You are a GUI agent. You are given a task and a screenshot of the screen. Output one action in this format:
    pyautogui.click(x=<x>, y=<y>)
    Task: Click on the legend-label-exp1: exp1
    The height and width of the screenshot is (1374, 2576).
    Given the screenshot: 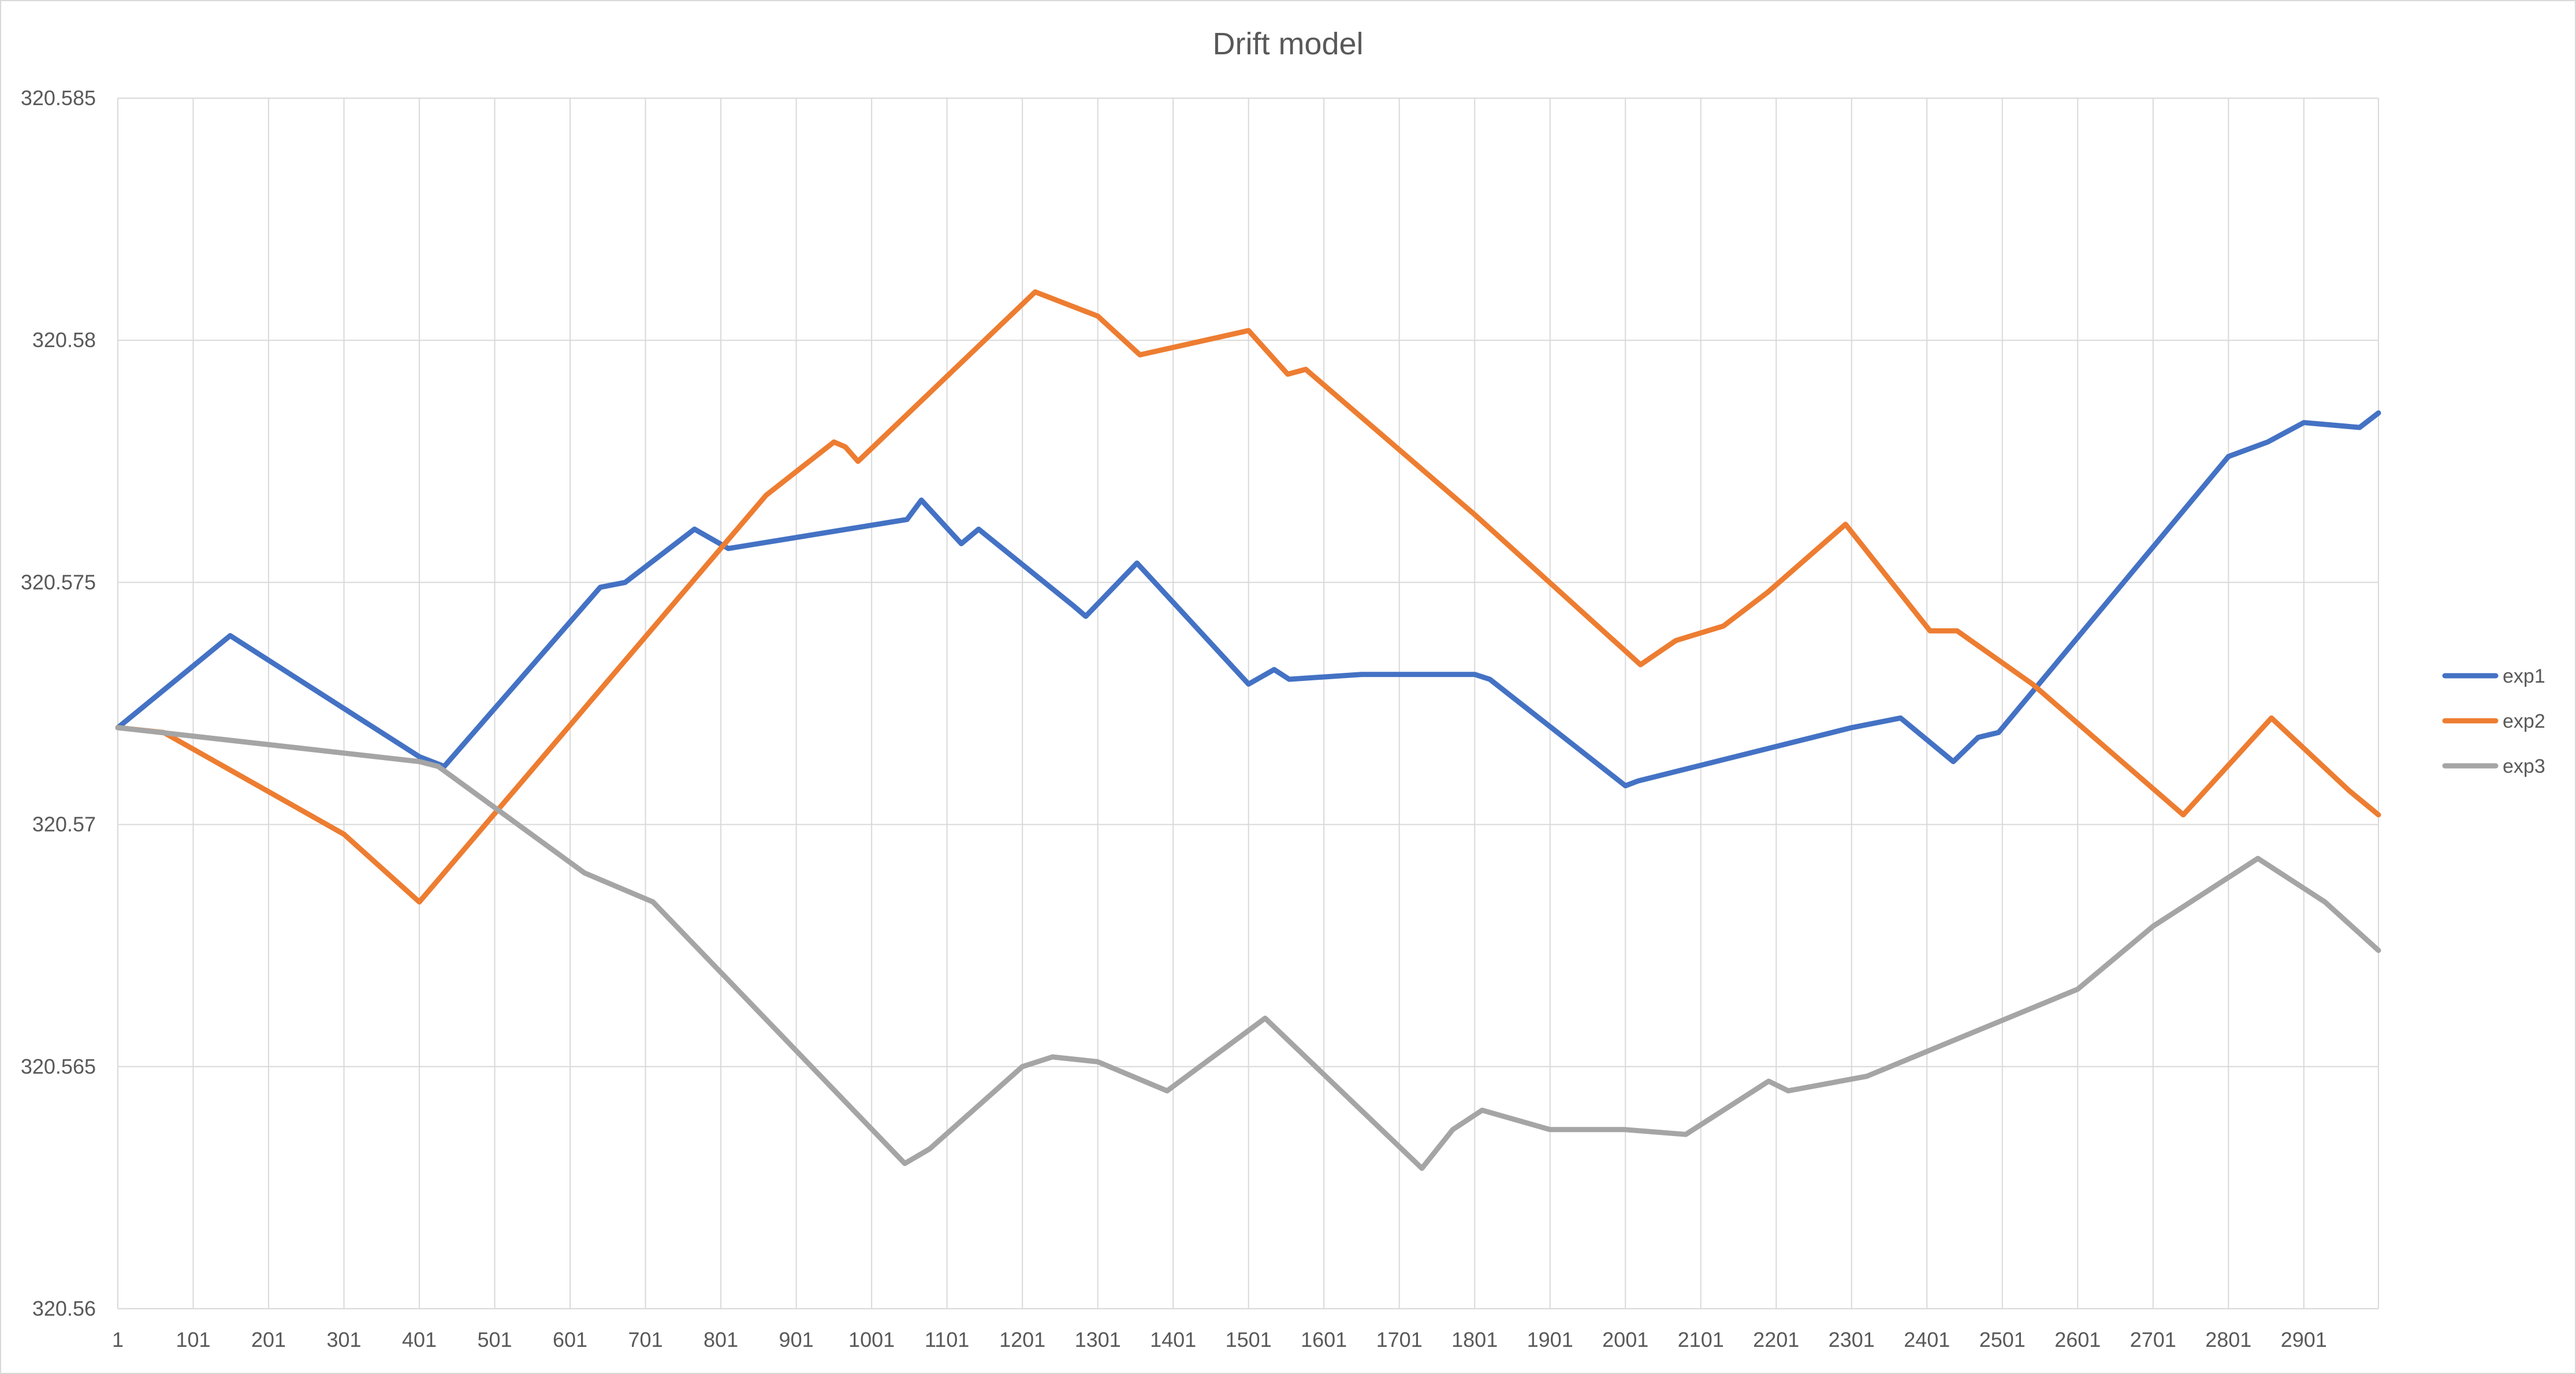 What is the action you would take?
    pyautogui.click(x=2524, y=676)
    